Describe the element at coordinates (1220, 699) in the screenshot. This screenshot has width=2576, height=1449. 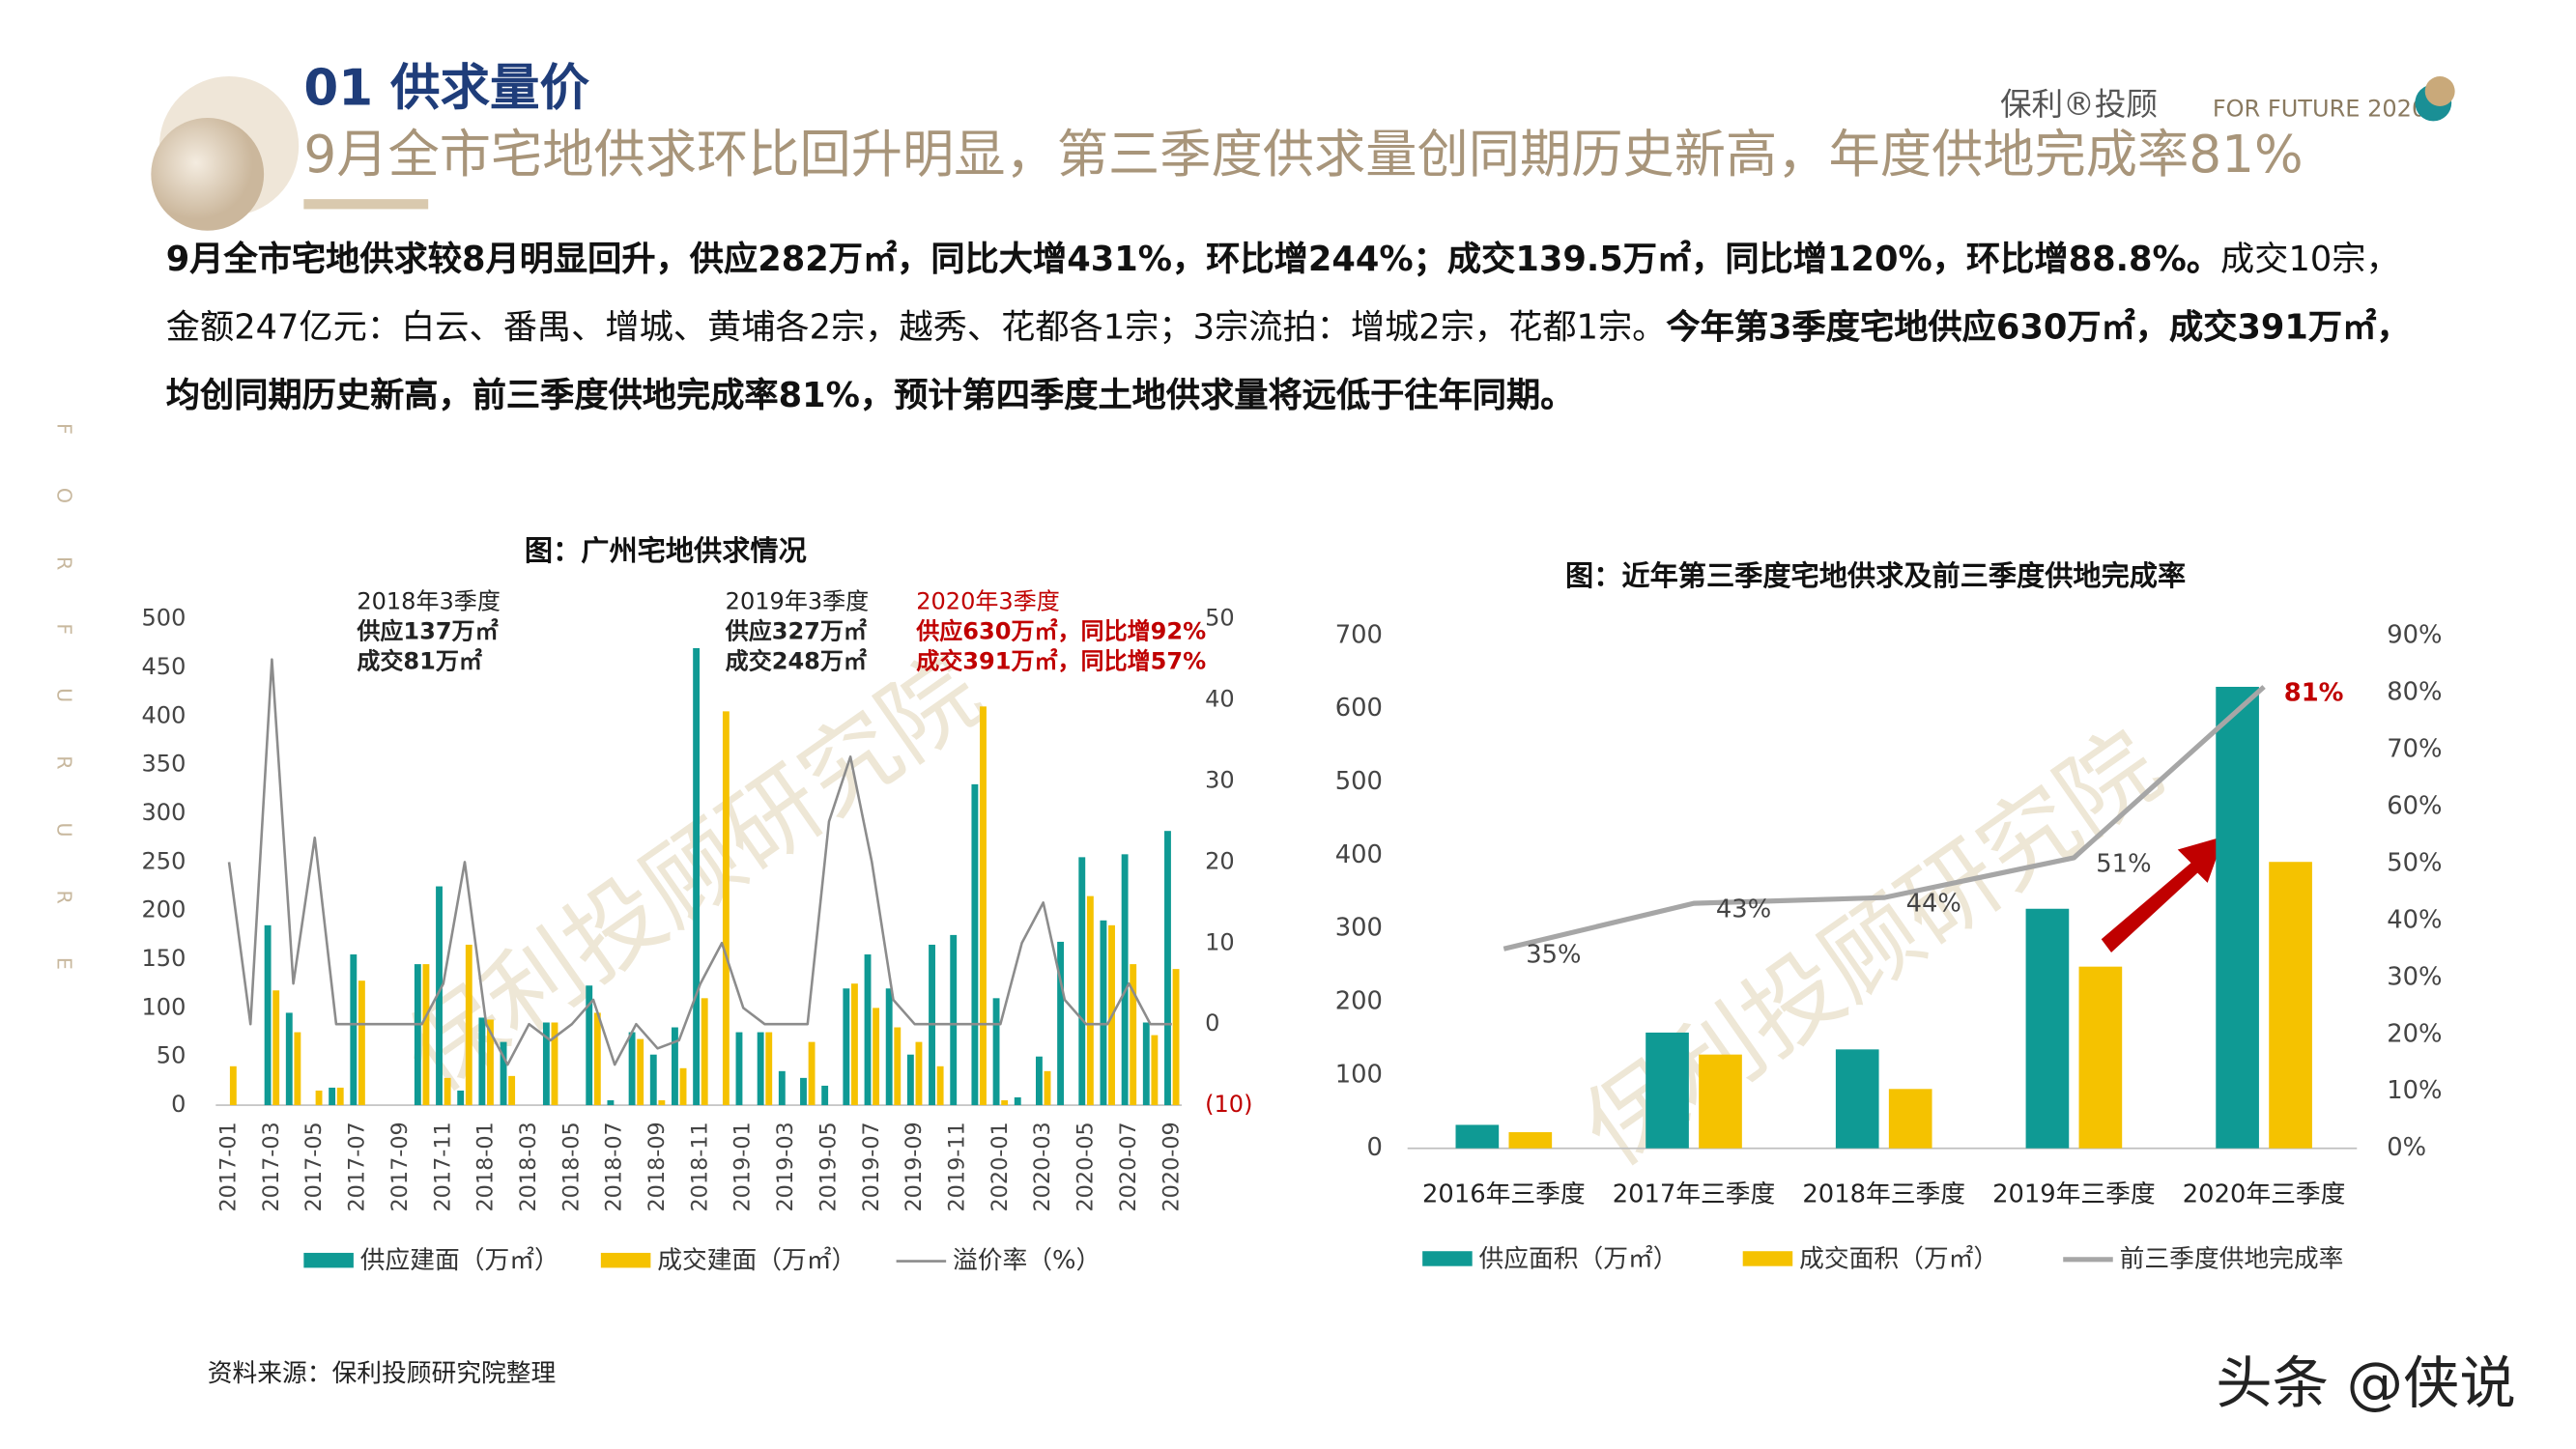
I see `y2-tick-label: 40` at that location.